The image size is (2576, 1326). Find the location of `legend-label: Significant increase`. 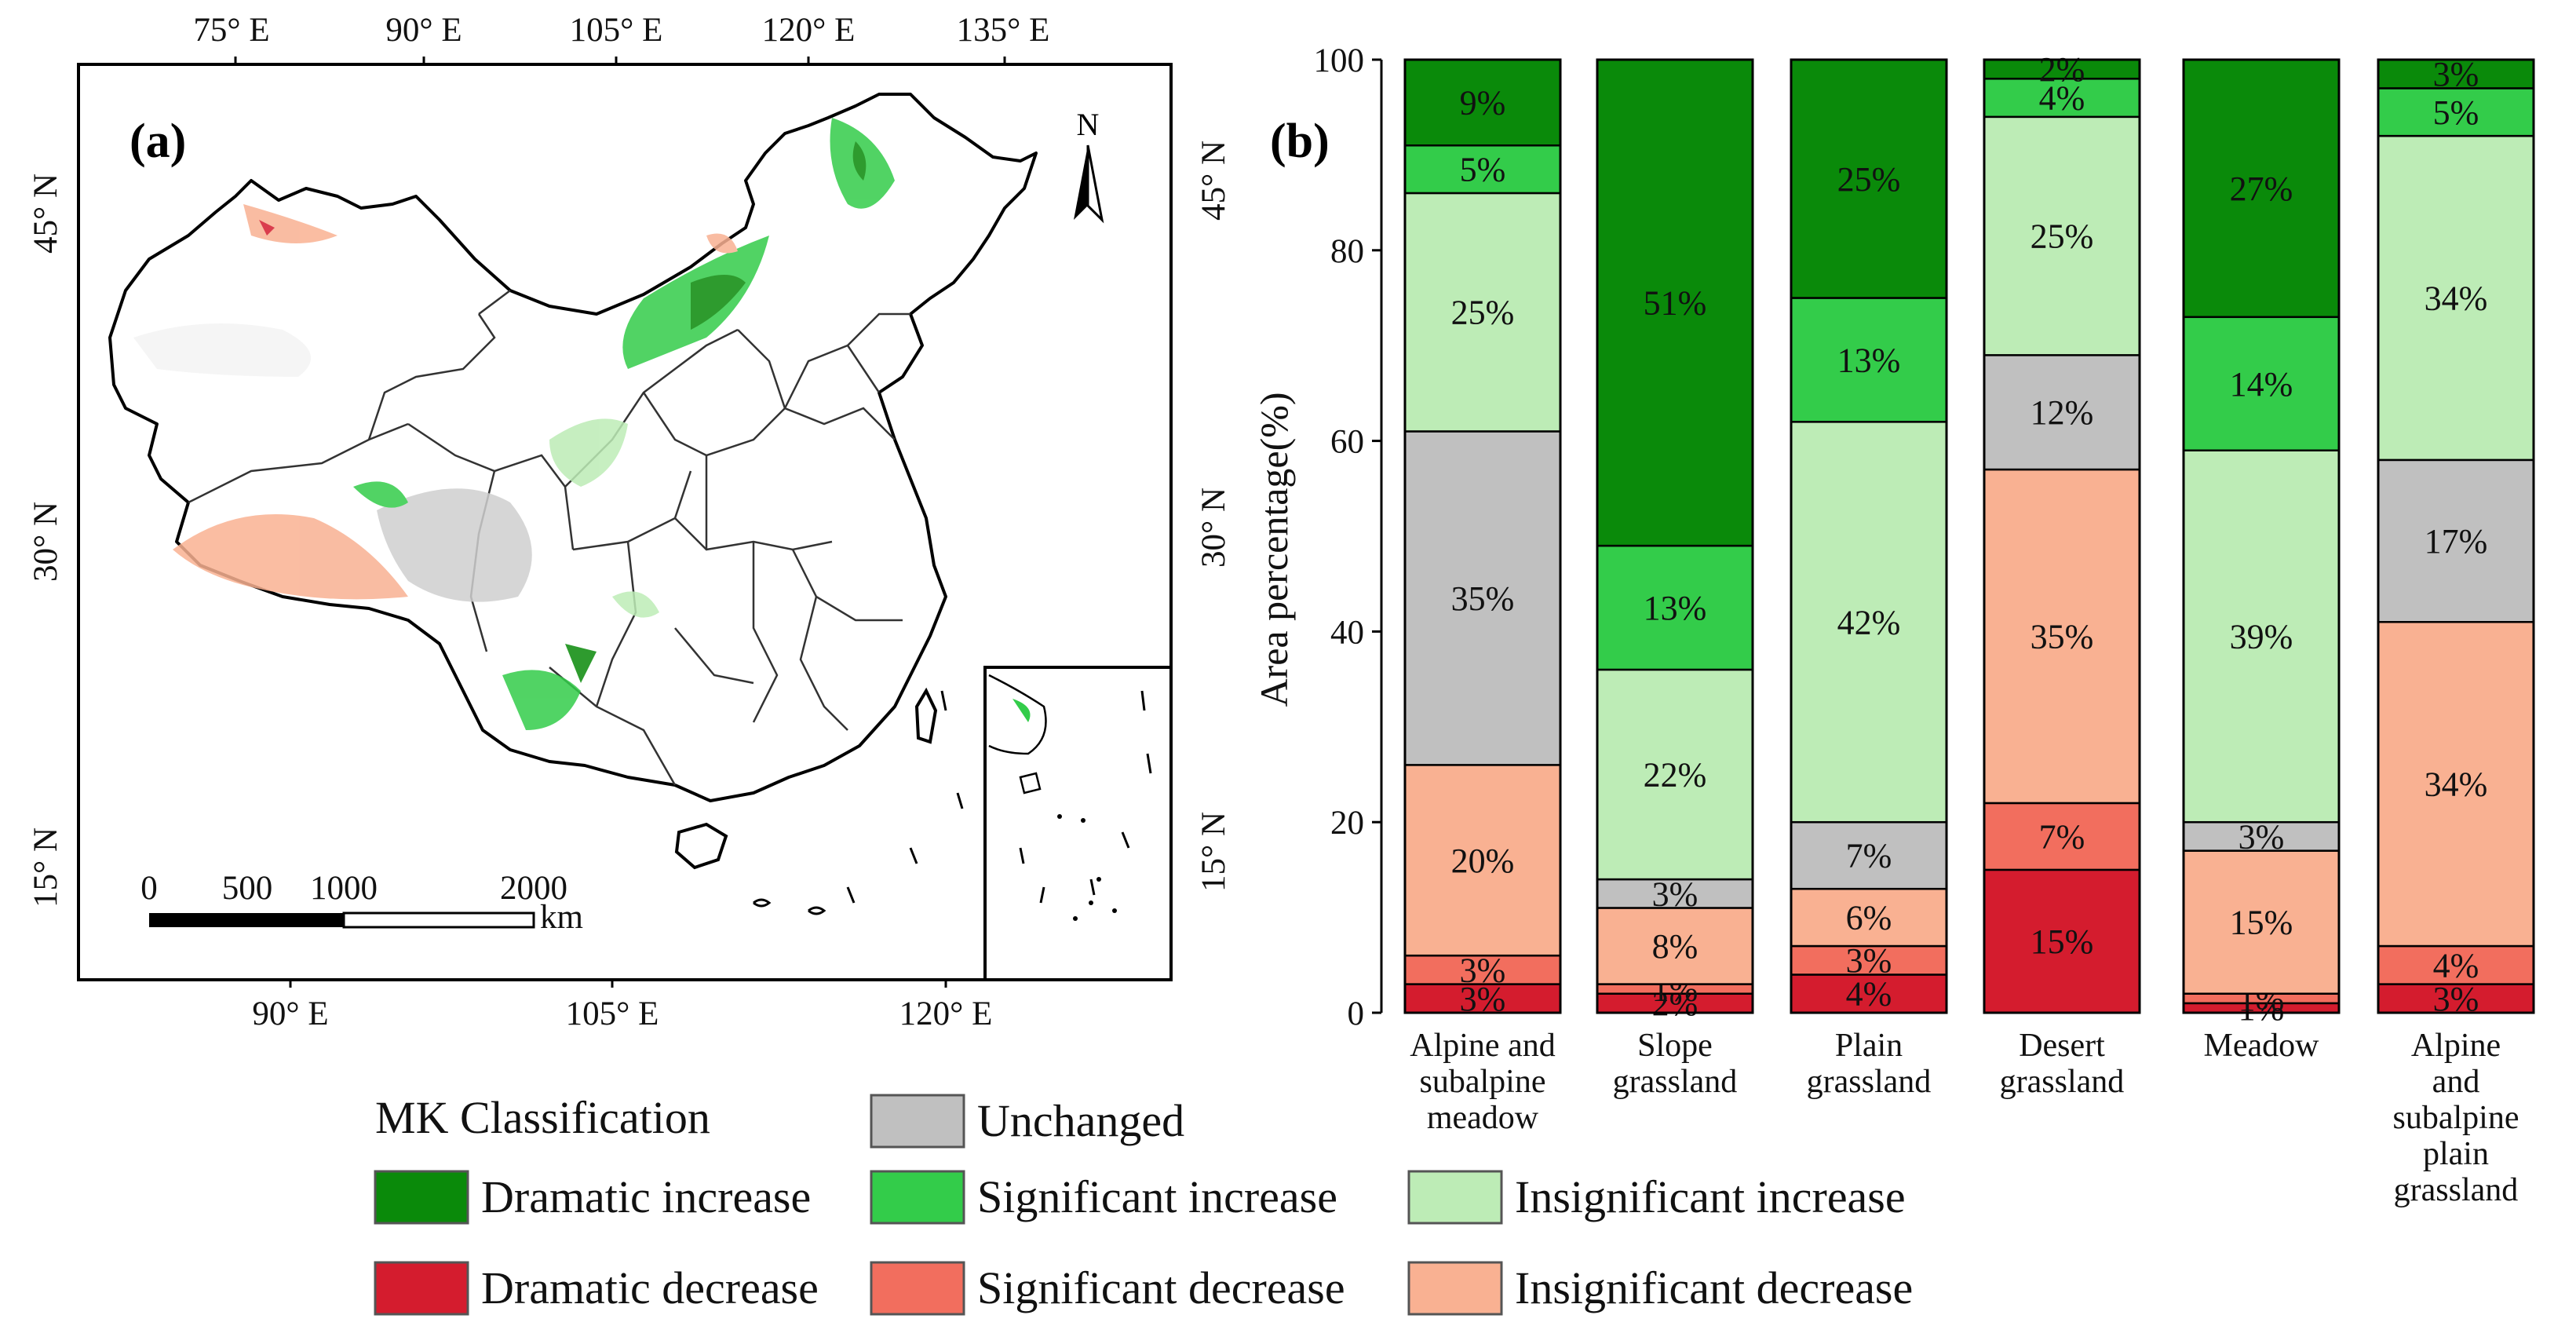

legend-label: Significant increase is located at coordinates (1157, 1196).